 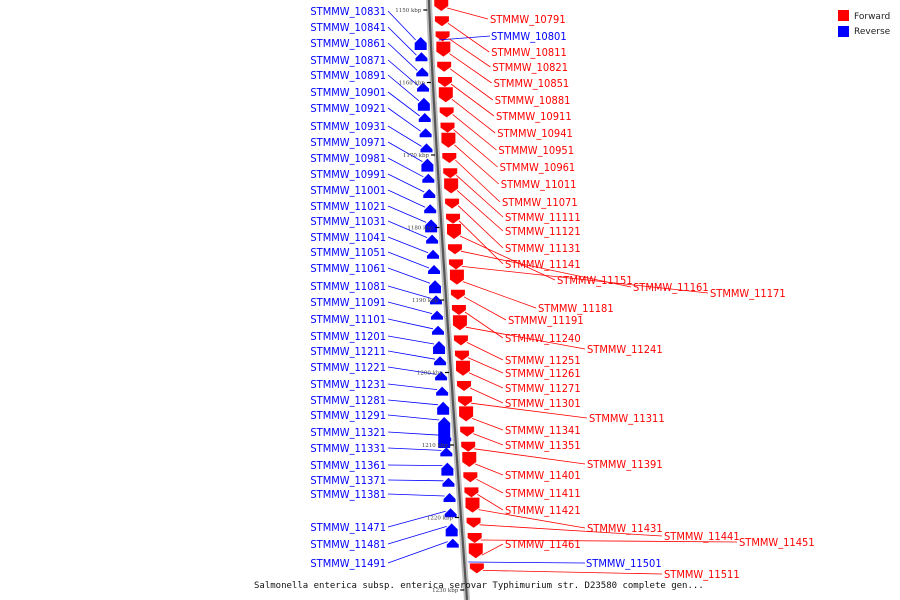 I want to click on reverse-gene-label: STMMW_10891, so click(x=348, y=75).